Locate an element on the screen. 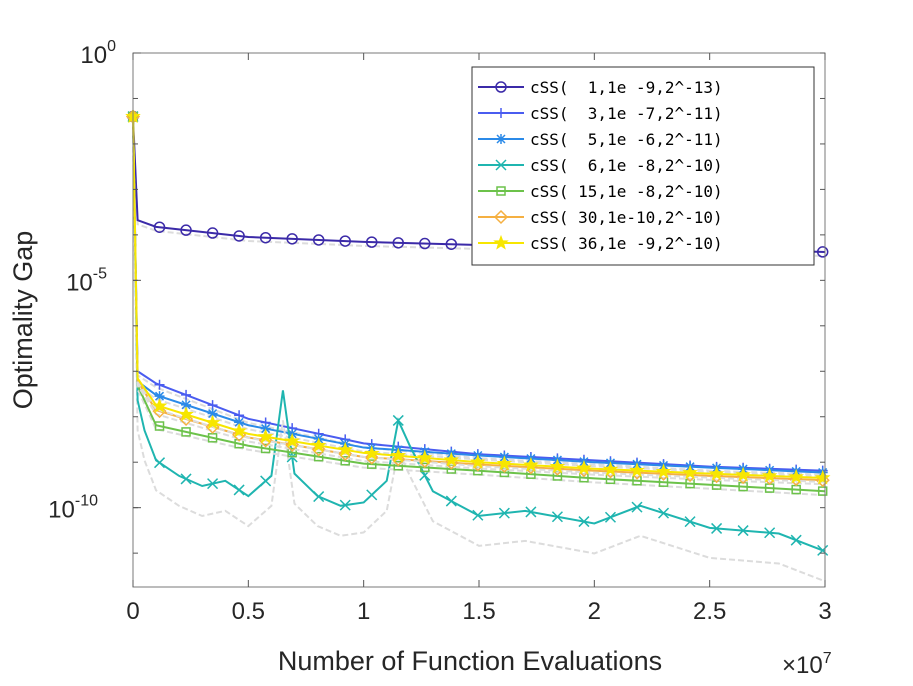 Image resolution: width=913 pixels, height=686 pixels. x-exponent-label: ×10⁷ is located at coordinates (807, 664).